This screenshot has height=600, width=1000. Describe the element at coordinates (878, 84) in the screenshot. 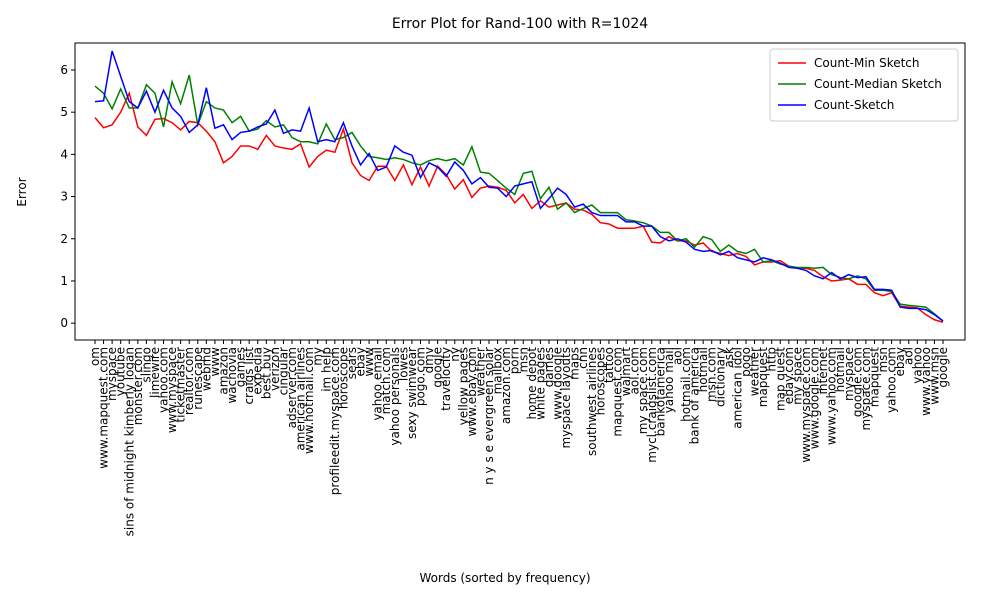

I see `legend-label: Count-Median Sketch` at that location.